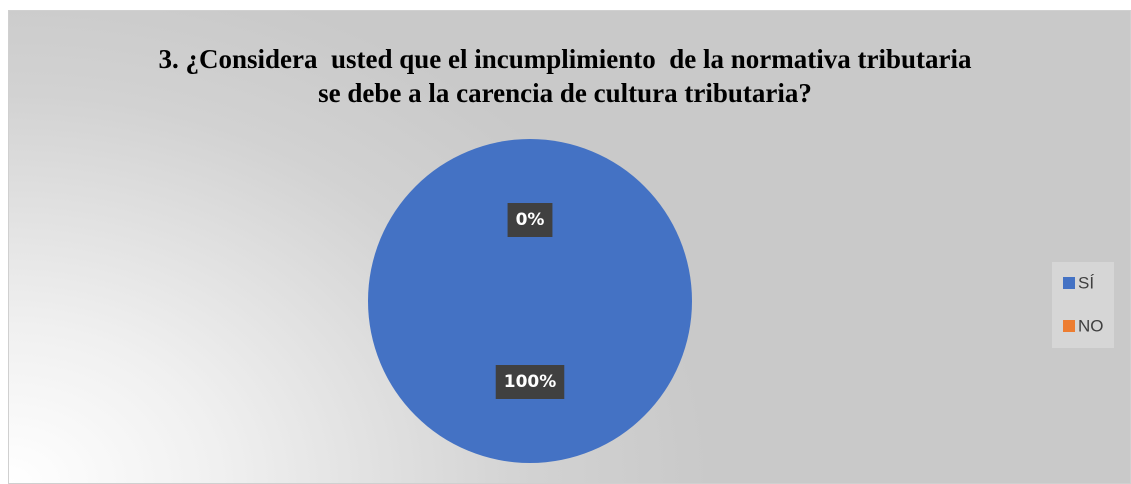 The width and height of the screenshot is (1131, 484). Describe the element at coordinates (1086, 282) in the screenshot. I see `legend-label: SÍ` at that location.